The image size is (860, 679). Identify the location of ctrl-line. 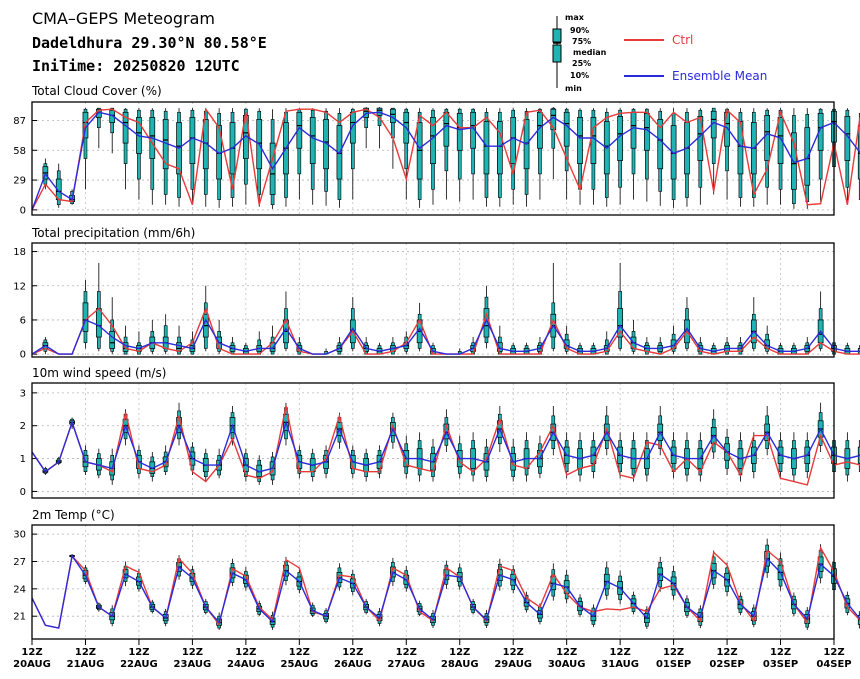
(445, 445).